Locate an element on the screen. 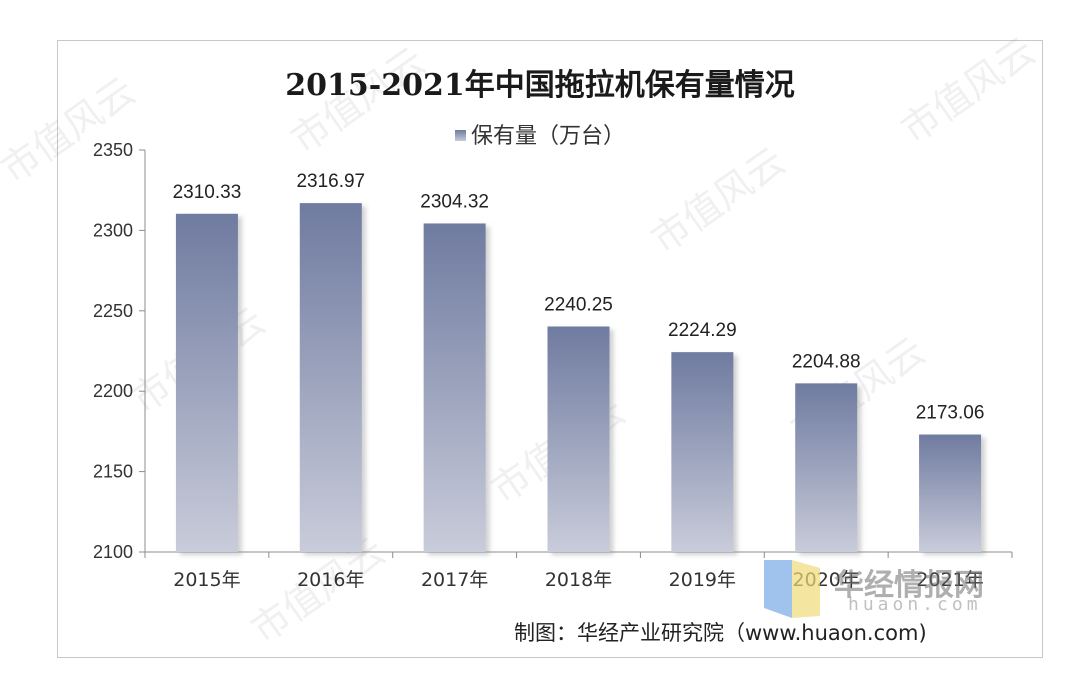  bar-2020年 is located at coordinates (826, 467).